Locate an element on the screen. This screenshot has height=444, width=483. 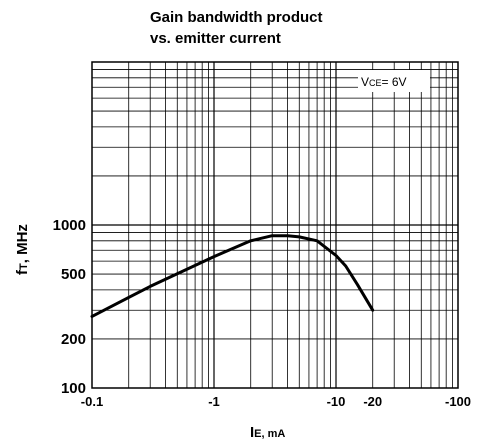
series-line is located at coordinates (232, 276).